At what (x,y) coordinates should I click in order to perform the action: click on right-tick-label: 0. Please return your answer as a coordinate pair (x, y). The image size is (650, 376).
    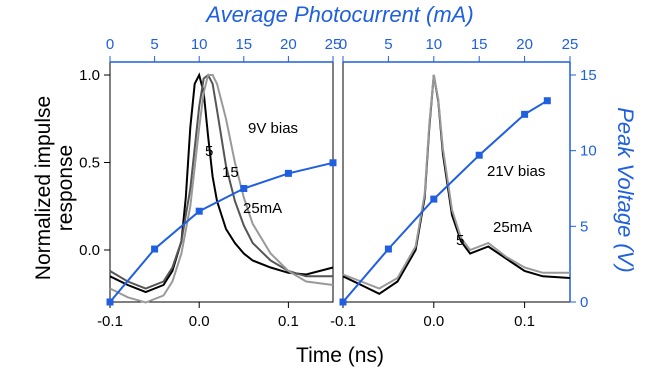
    Looking at the image, I should click on (584, 302).